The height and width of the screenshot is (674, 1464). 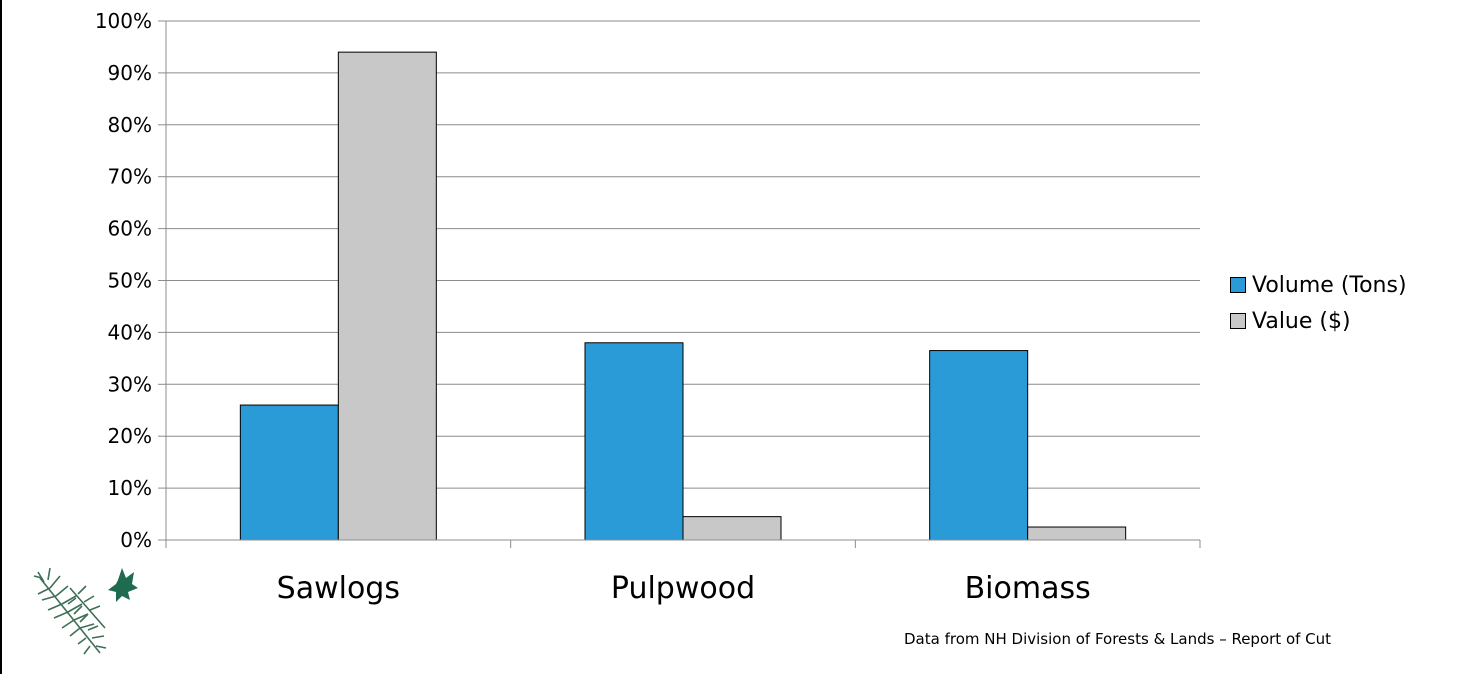 What do you see at coordinates (634, 441) in the screenshot?
I see `bar-volume-pulpwood` at bounding box center [634, 441].